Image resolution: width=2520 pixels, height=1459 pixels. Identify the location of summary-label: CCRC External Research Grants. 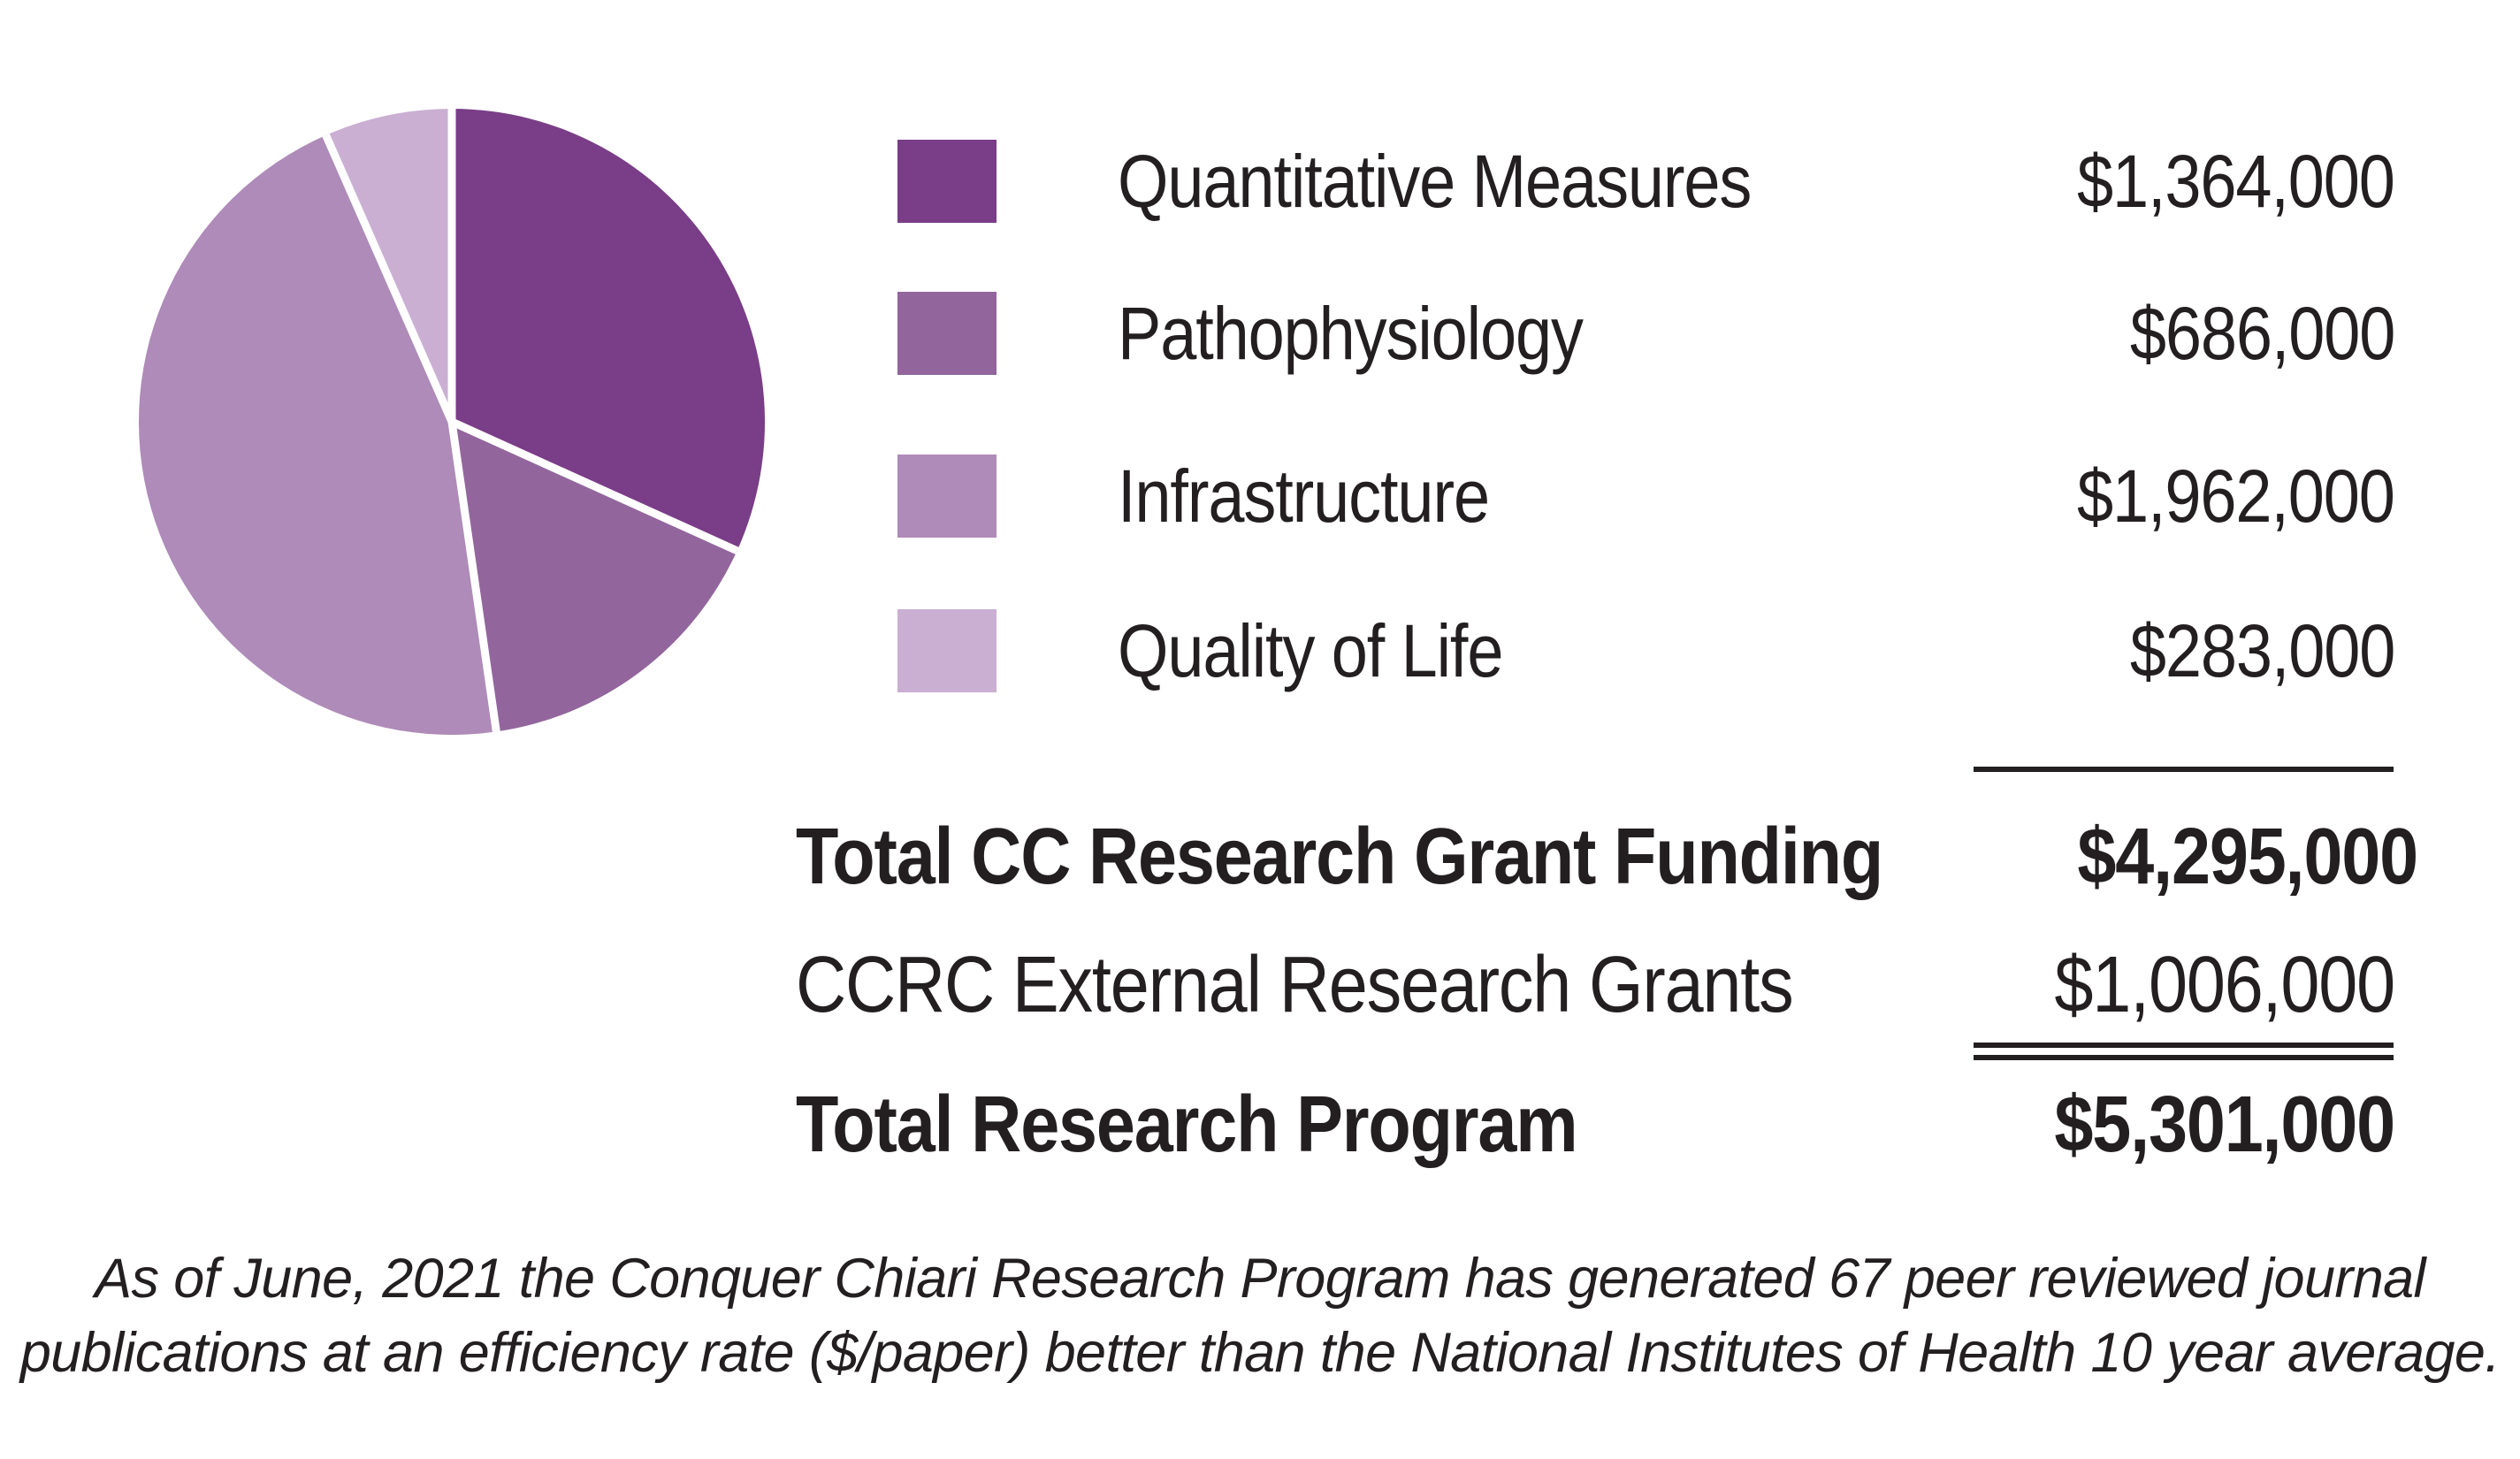
(1295, 985).